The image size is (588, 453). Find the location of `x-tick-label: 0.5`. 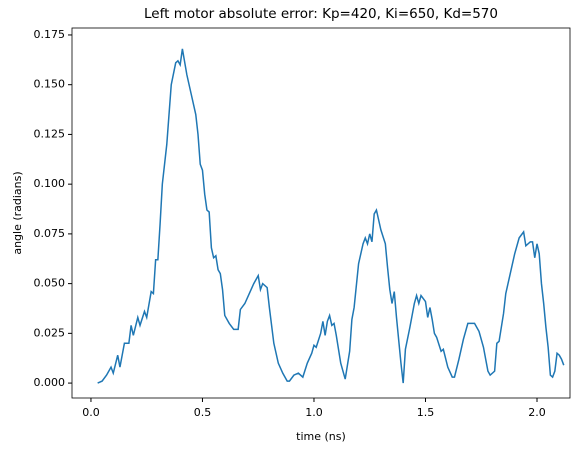

x-tick-label: 0.5 is located at coordinates (203, 412).